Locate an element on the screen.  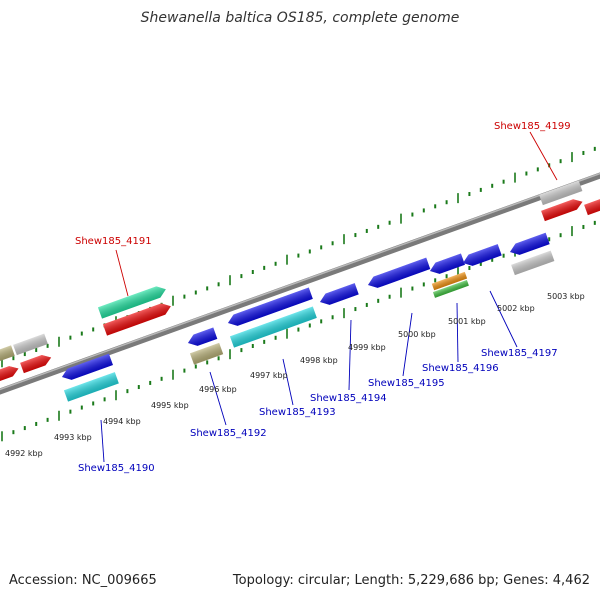
kbp-label: 4997 kbp is located at coordinates (269, 375).